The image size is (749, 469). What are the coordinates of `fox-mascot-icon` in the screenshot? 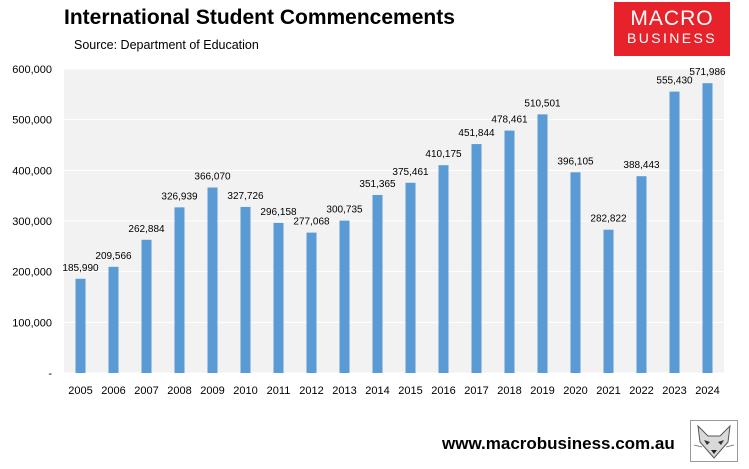 It's located at (714, 441).